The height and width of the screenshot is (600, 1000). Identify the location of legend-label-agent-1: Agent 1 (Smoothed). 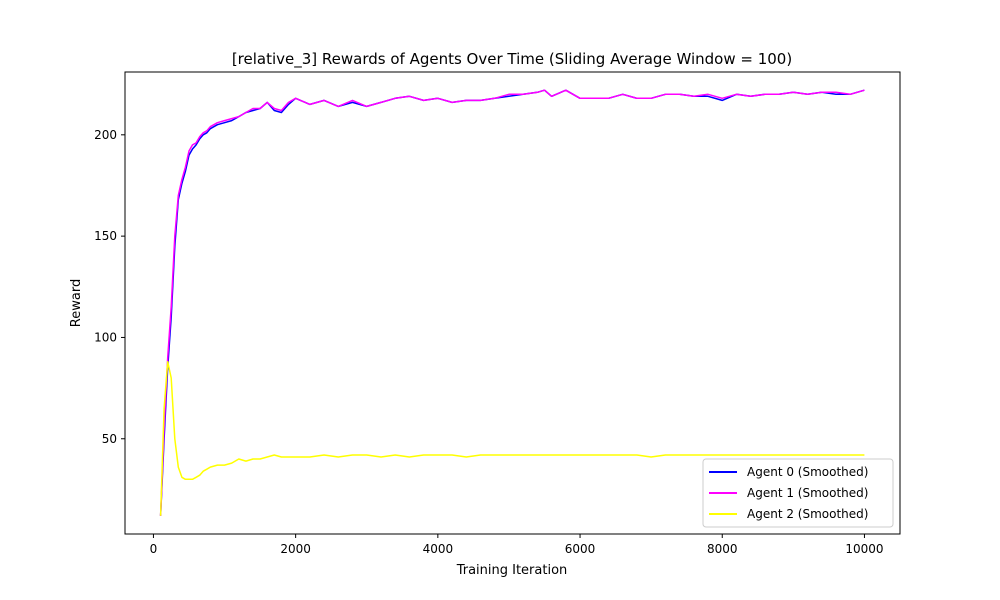
(807, 493).